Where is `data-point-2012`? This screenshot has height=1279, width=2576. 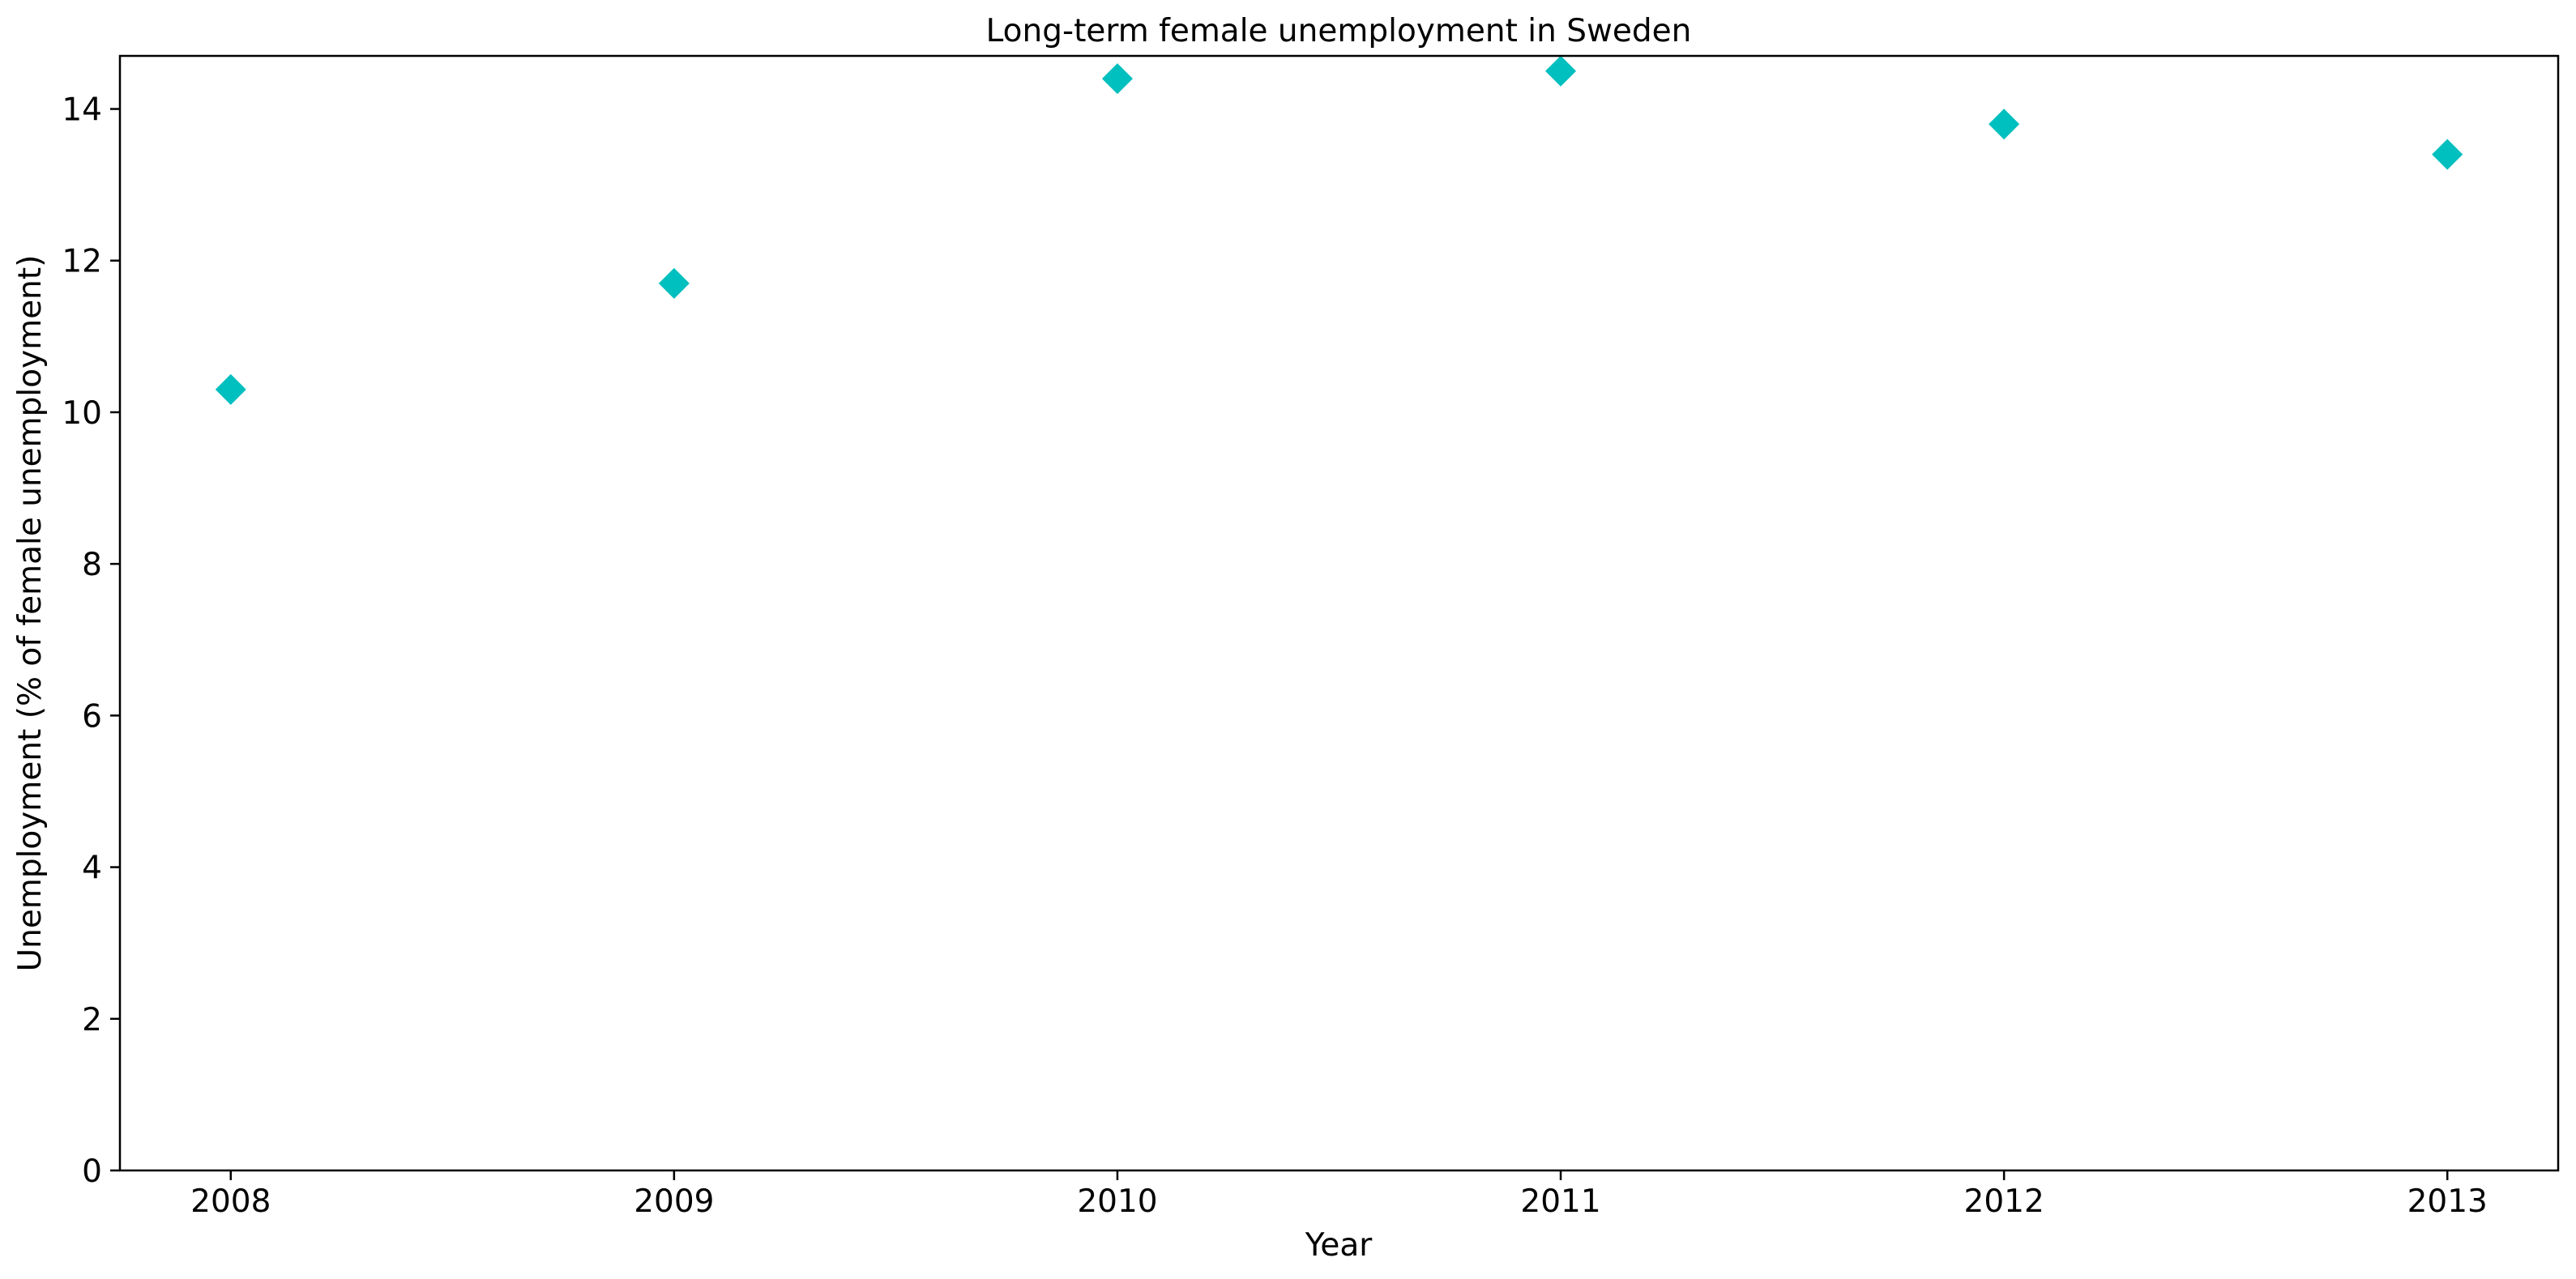 data-point-2012 is located at coordinates (2004, 124).